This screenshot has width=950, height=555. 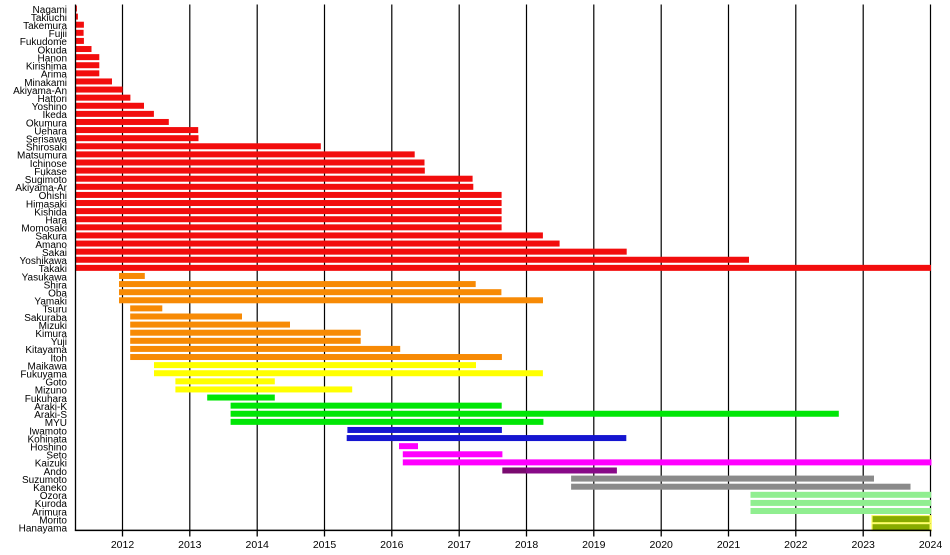 I want to click on svg-text: Fukuyama, so click(x=43, y=375).